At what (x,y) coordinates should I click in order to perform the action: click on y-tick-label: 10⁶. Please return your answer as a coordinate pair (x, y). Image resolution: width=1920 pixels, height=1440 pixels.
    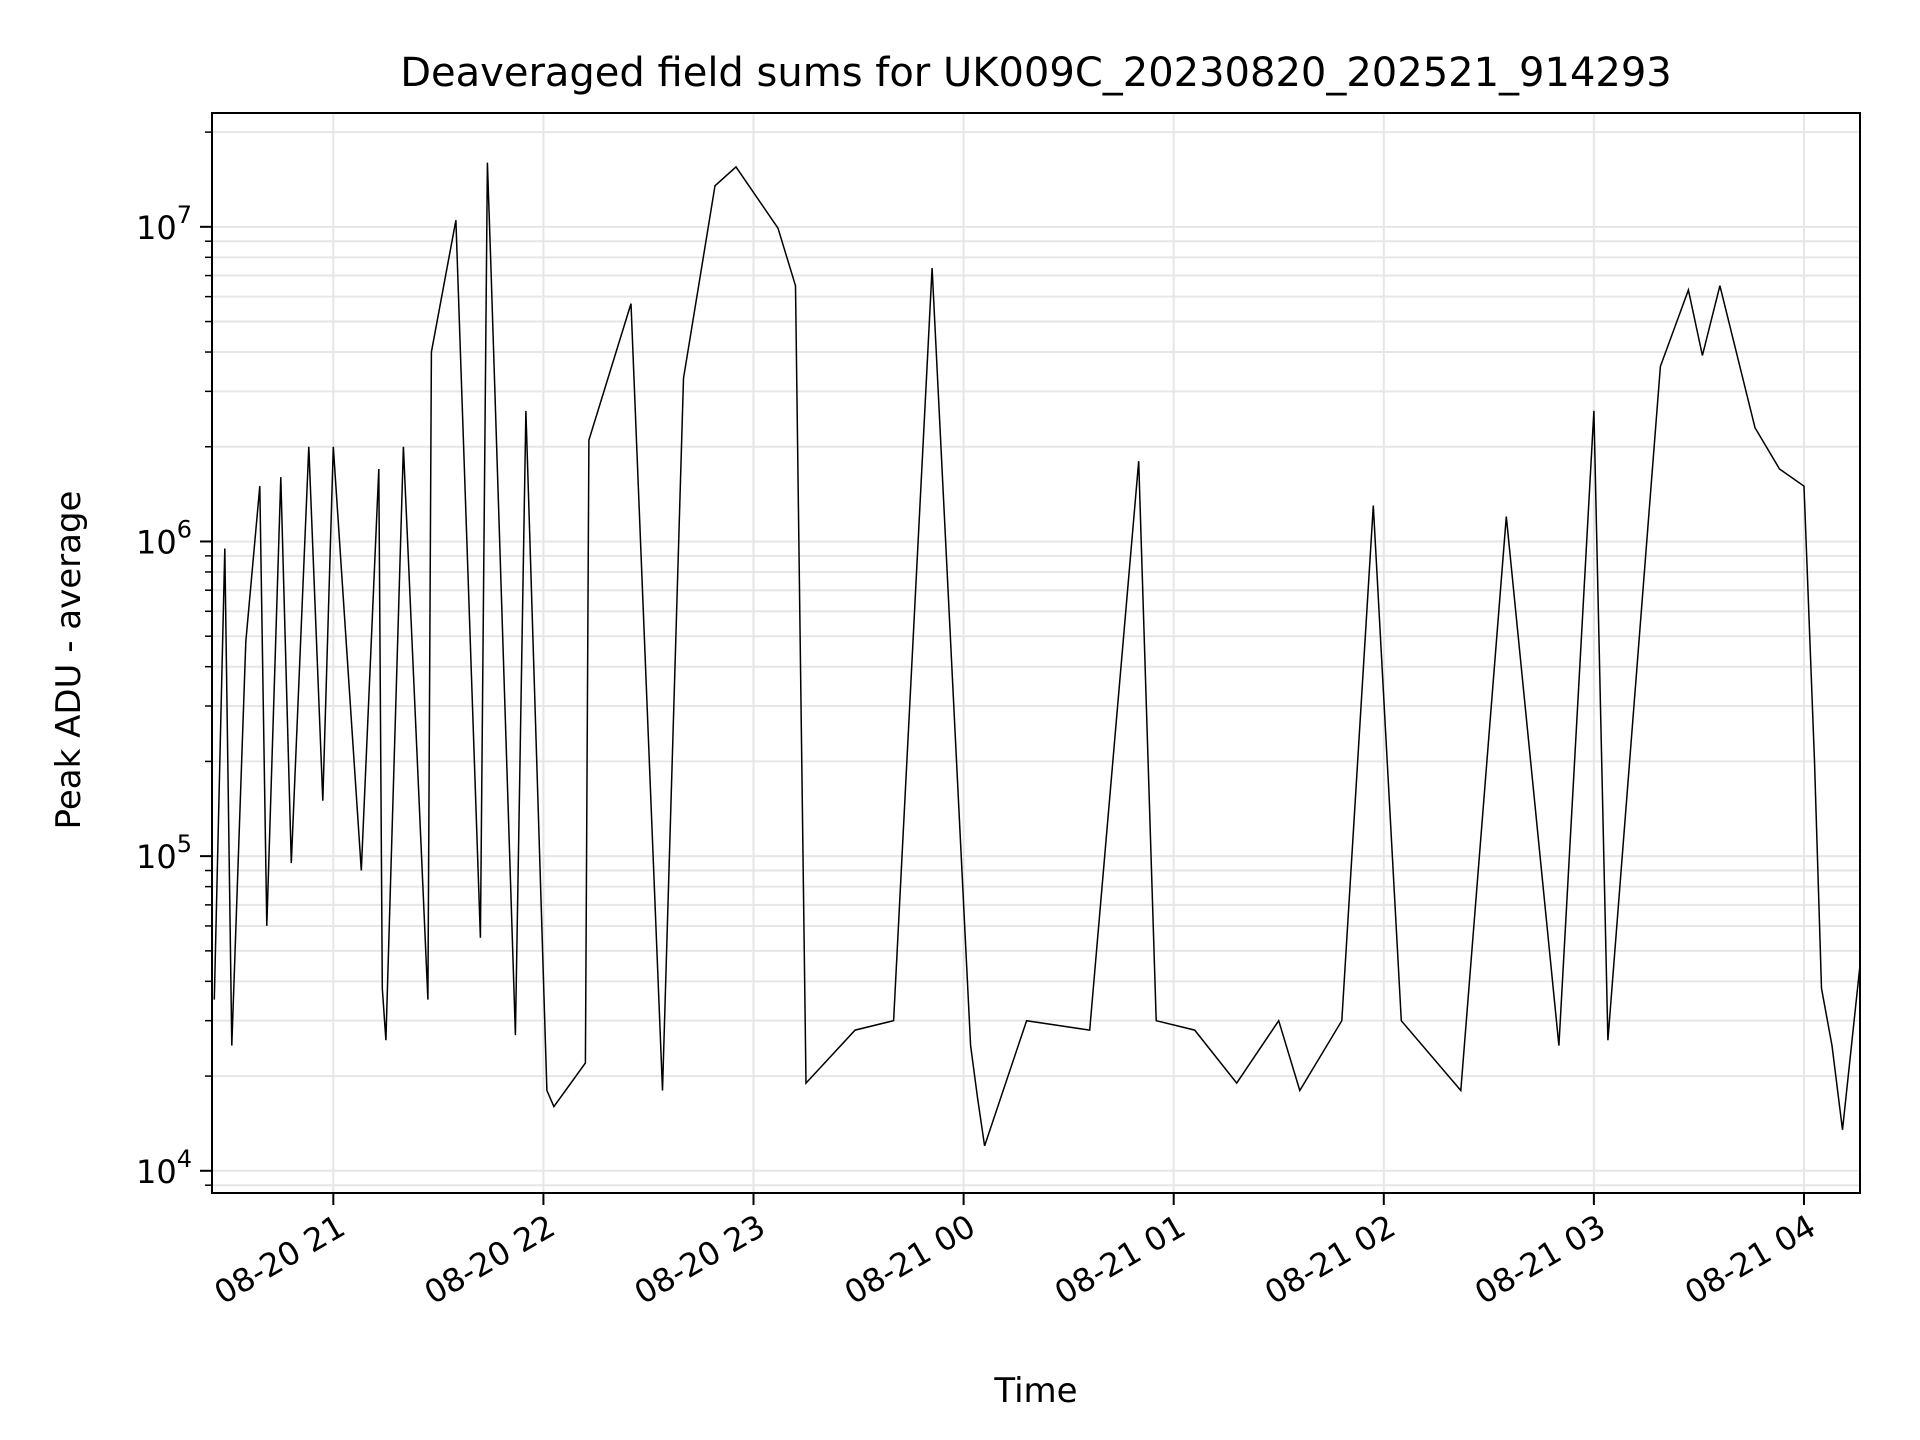
    Looking at the image, I should click on (164, 538).